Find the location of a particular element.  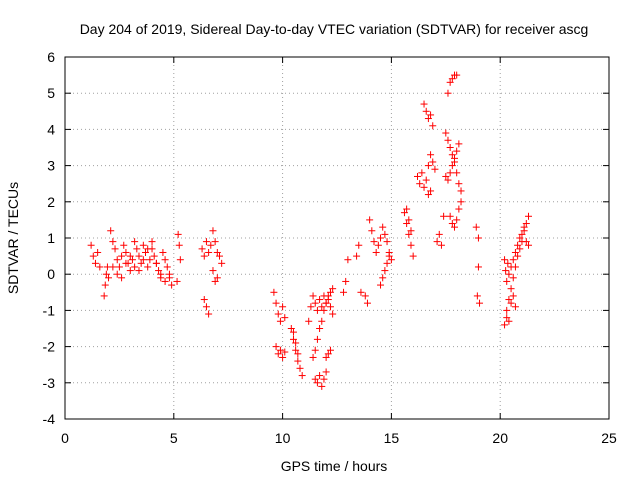

y-tick-label: 3 is located at coordinates (51, 166).